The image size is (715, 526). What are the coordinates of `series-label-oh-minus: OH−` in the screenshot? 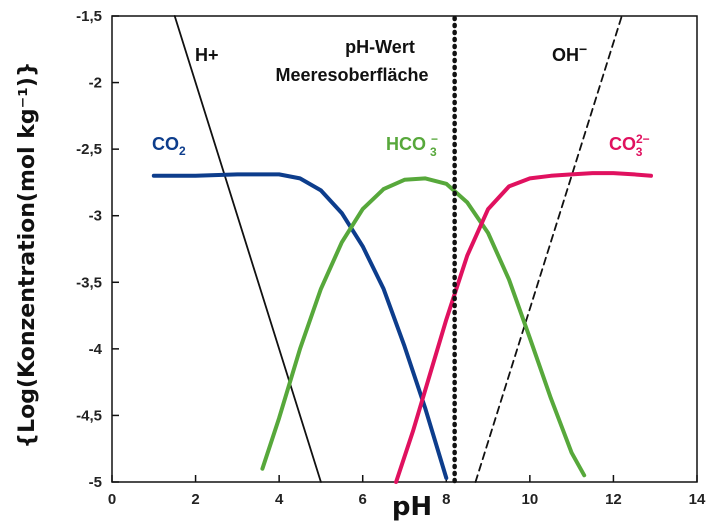 It's located at (569, 53).